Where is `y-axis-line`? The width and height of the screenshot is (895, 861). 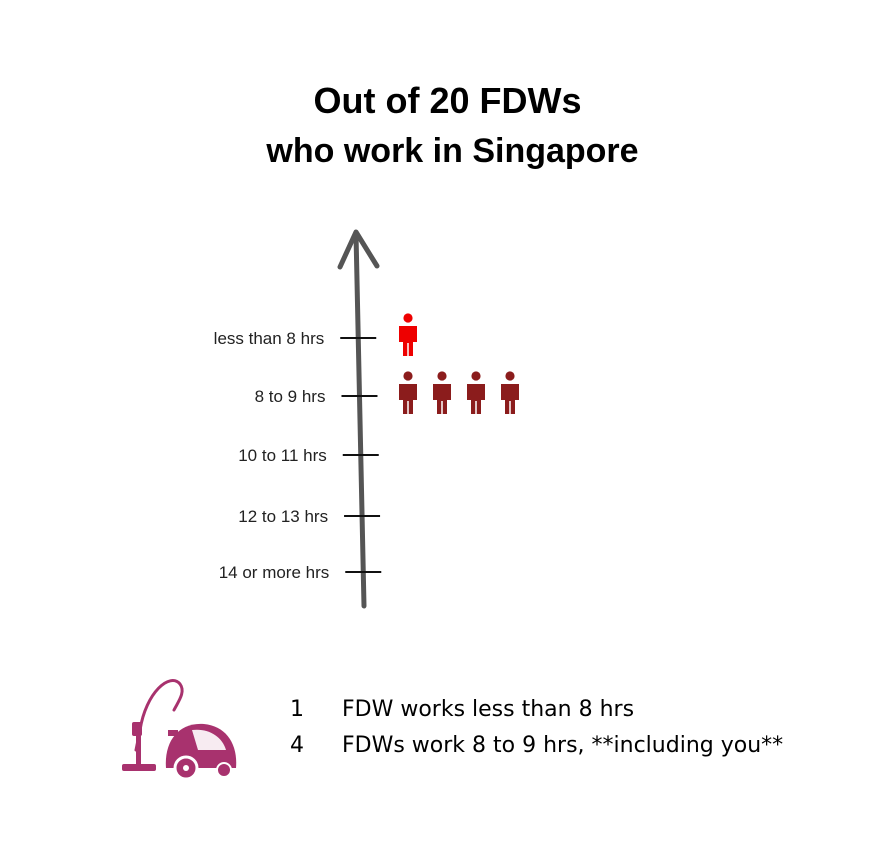 y-axis-line is located at coordinates (360, 420).